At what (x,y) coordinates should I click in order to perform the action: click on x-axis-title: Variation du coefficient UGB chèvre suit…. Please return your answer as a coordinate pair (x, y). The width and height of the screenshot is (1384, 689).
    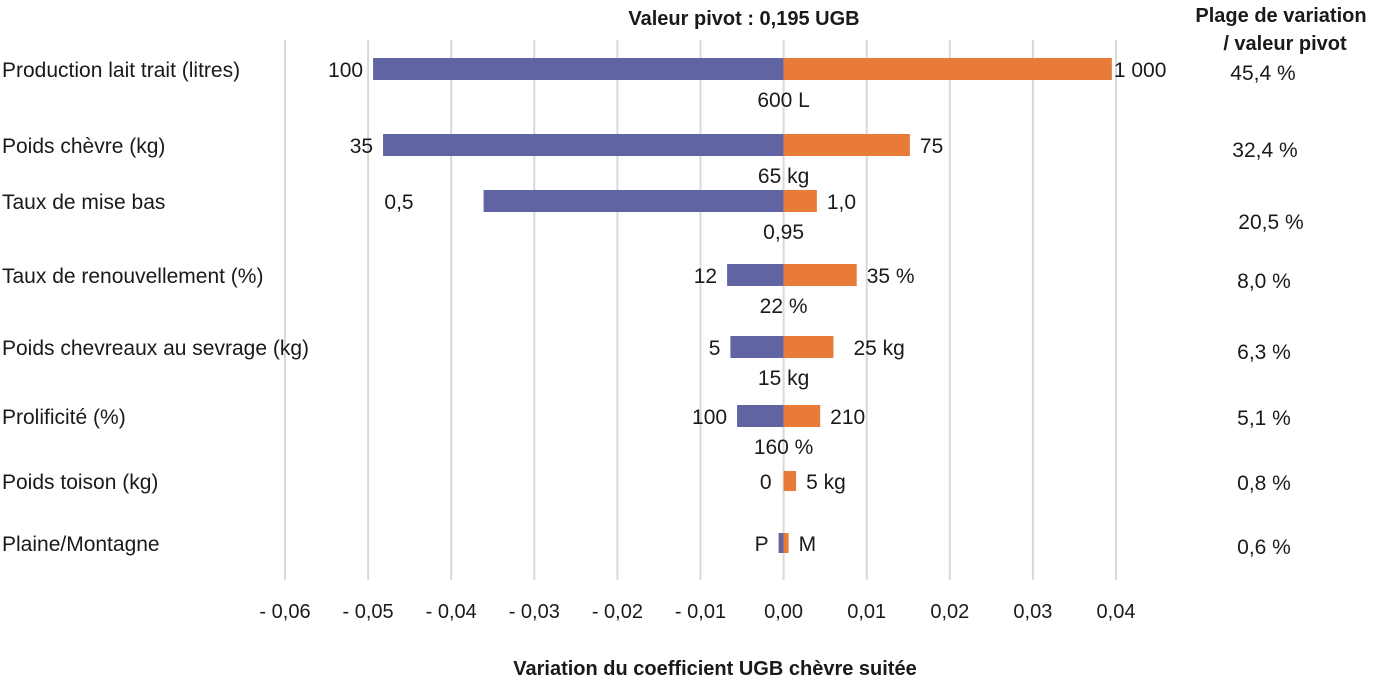
    Looking at the image, I should click on (714, 669).